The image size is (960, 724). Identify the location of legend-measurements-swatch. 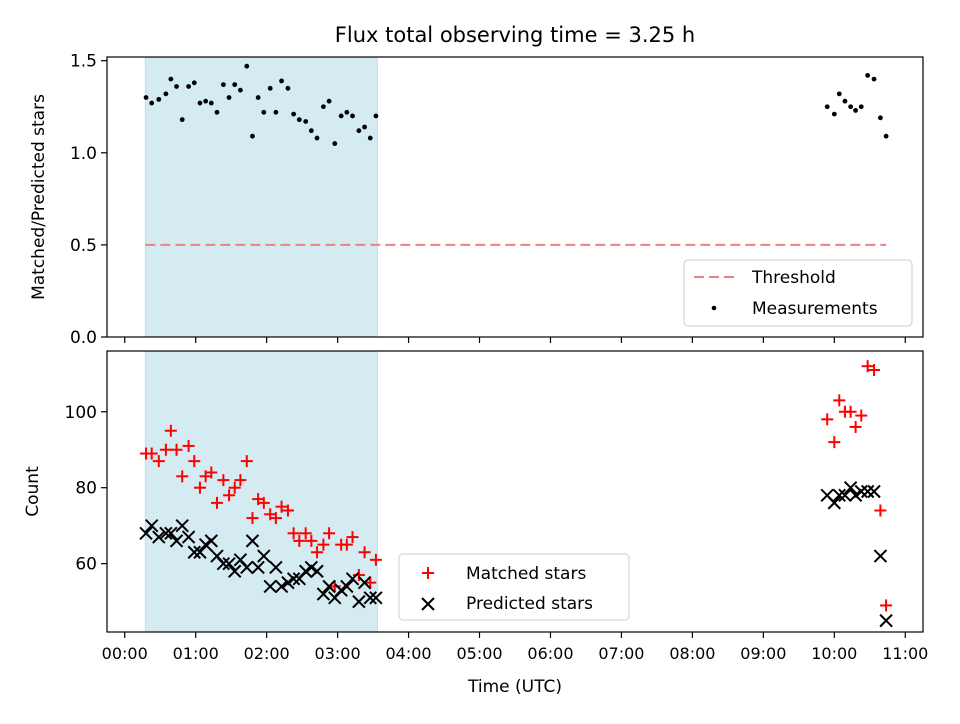
(714, 308).